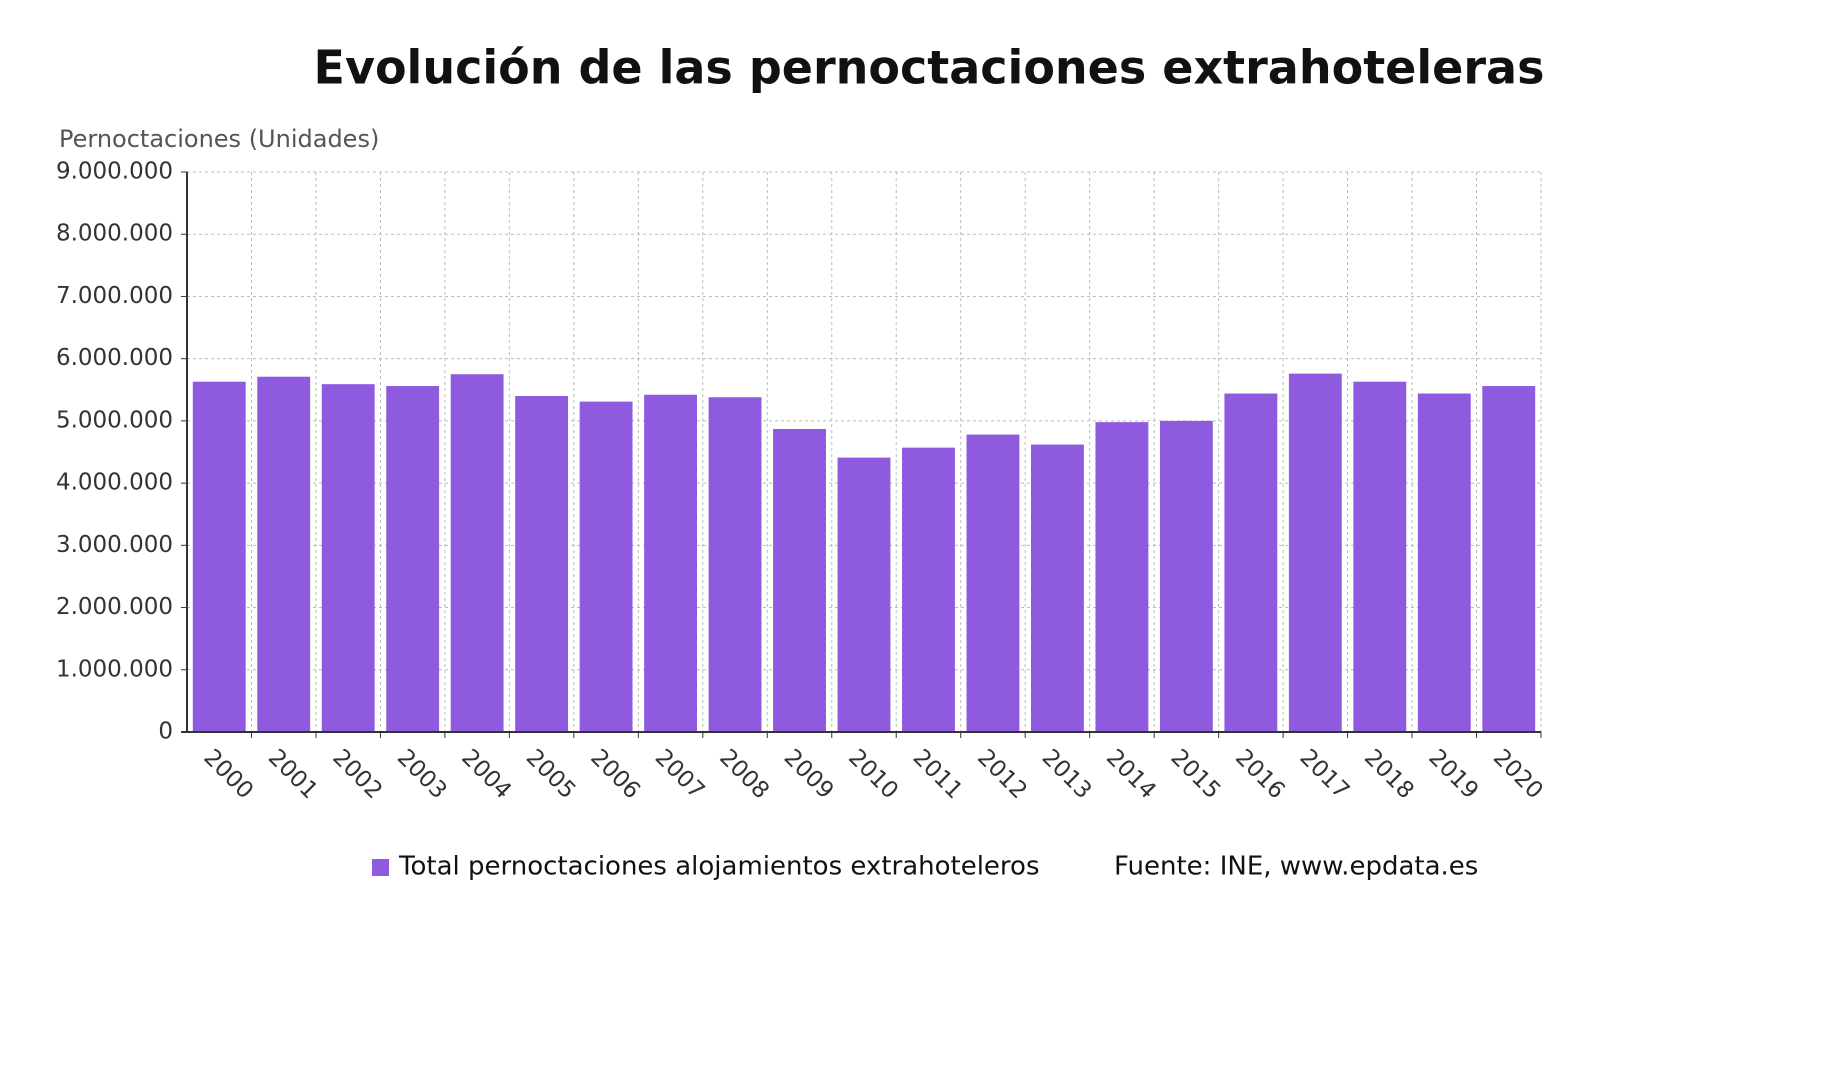  I want to click on x-tick-label: 2012, so click(1002, 774).